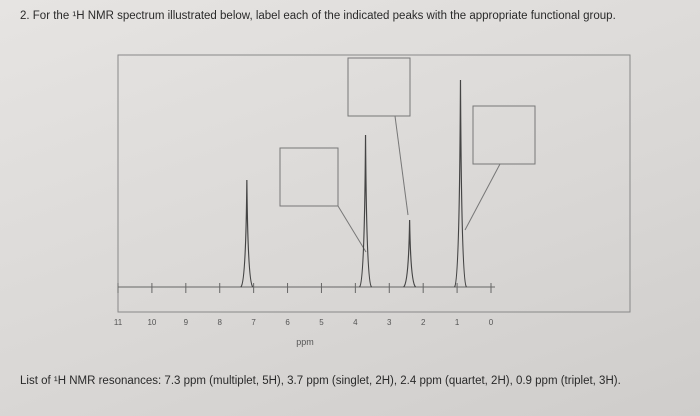 The image size is (700, 416). Describe the element at coordinates (305, 342) in the screenshot. I see `axis-label: ppm` at that location.